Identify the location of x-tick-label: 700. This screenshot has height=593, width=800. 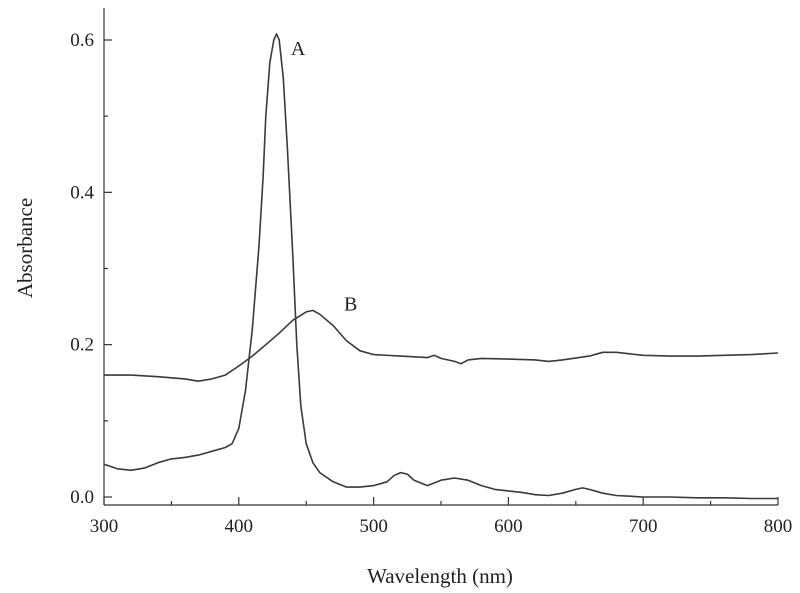
(643, 526).